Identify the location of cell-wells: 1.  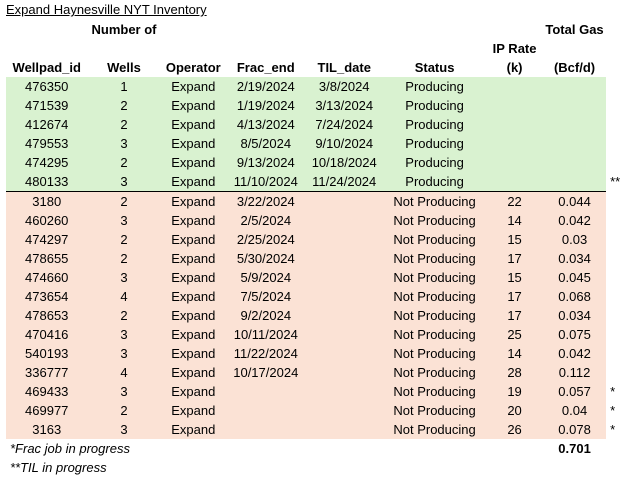
(124, 86).